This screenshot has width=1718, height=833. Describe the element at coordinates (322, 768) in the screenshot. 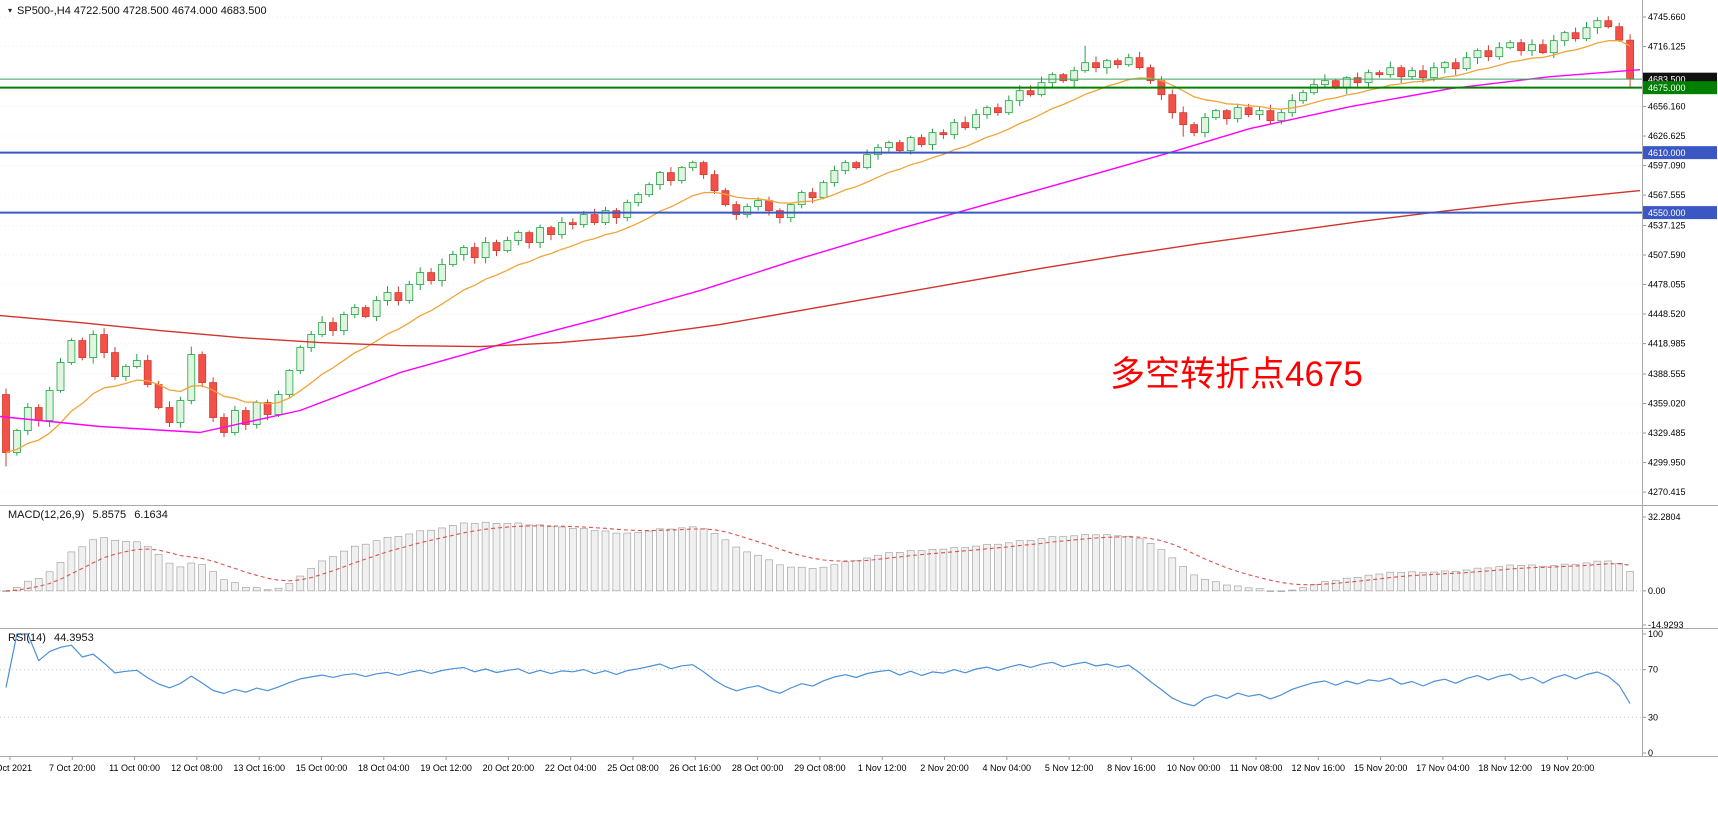

I see `time-axis-label: 15 Oct 00:00` at that location.